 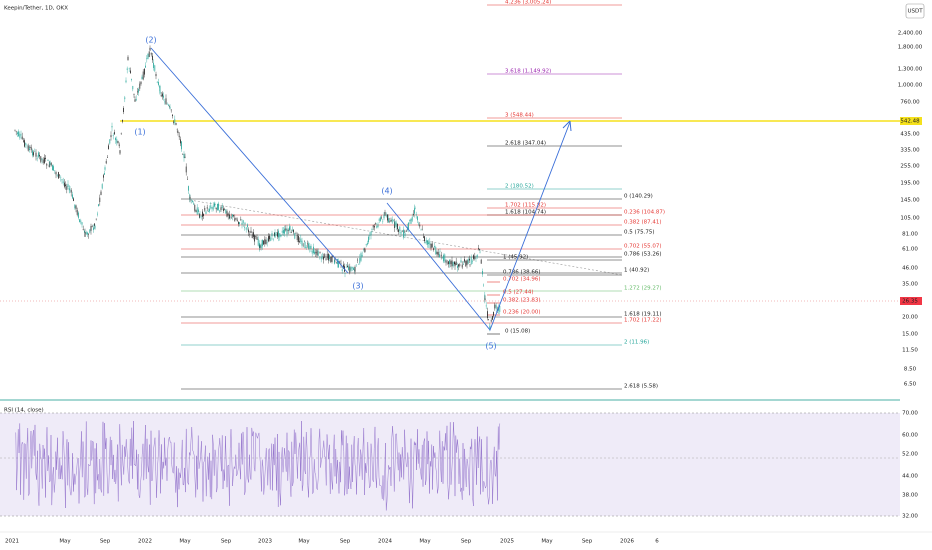 I want to click on currency: USDT, so click(x=915, y=12).